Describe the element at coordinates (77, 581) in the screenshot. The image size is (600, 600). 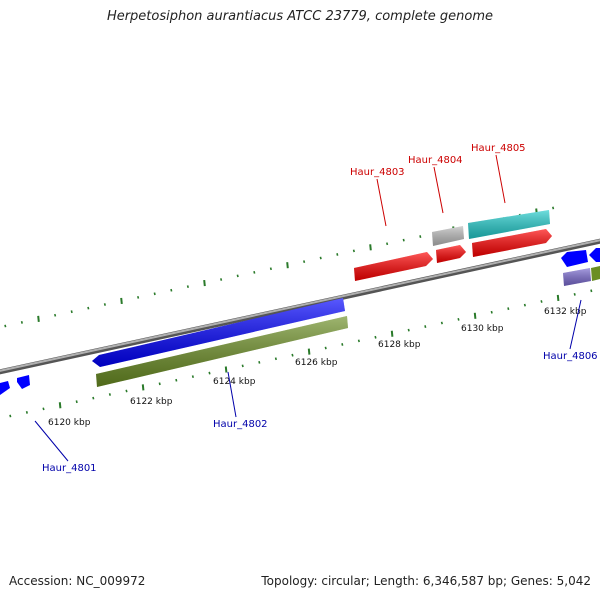
I see `accession-text: Accession: NC_009972` at that location.